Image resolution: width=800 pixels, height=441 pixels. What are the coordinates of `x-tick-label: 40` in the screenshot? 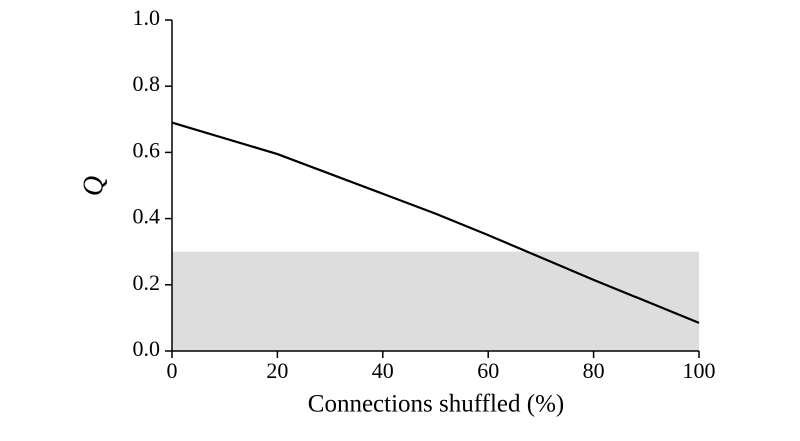 It's located at (383, 370).